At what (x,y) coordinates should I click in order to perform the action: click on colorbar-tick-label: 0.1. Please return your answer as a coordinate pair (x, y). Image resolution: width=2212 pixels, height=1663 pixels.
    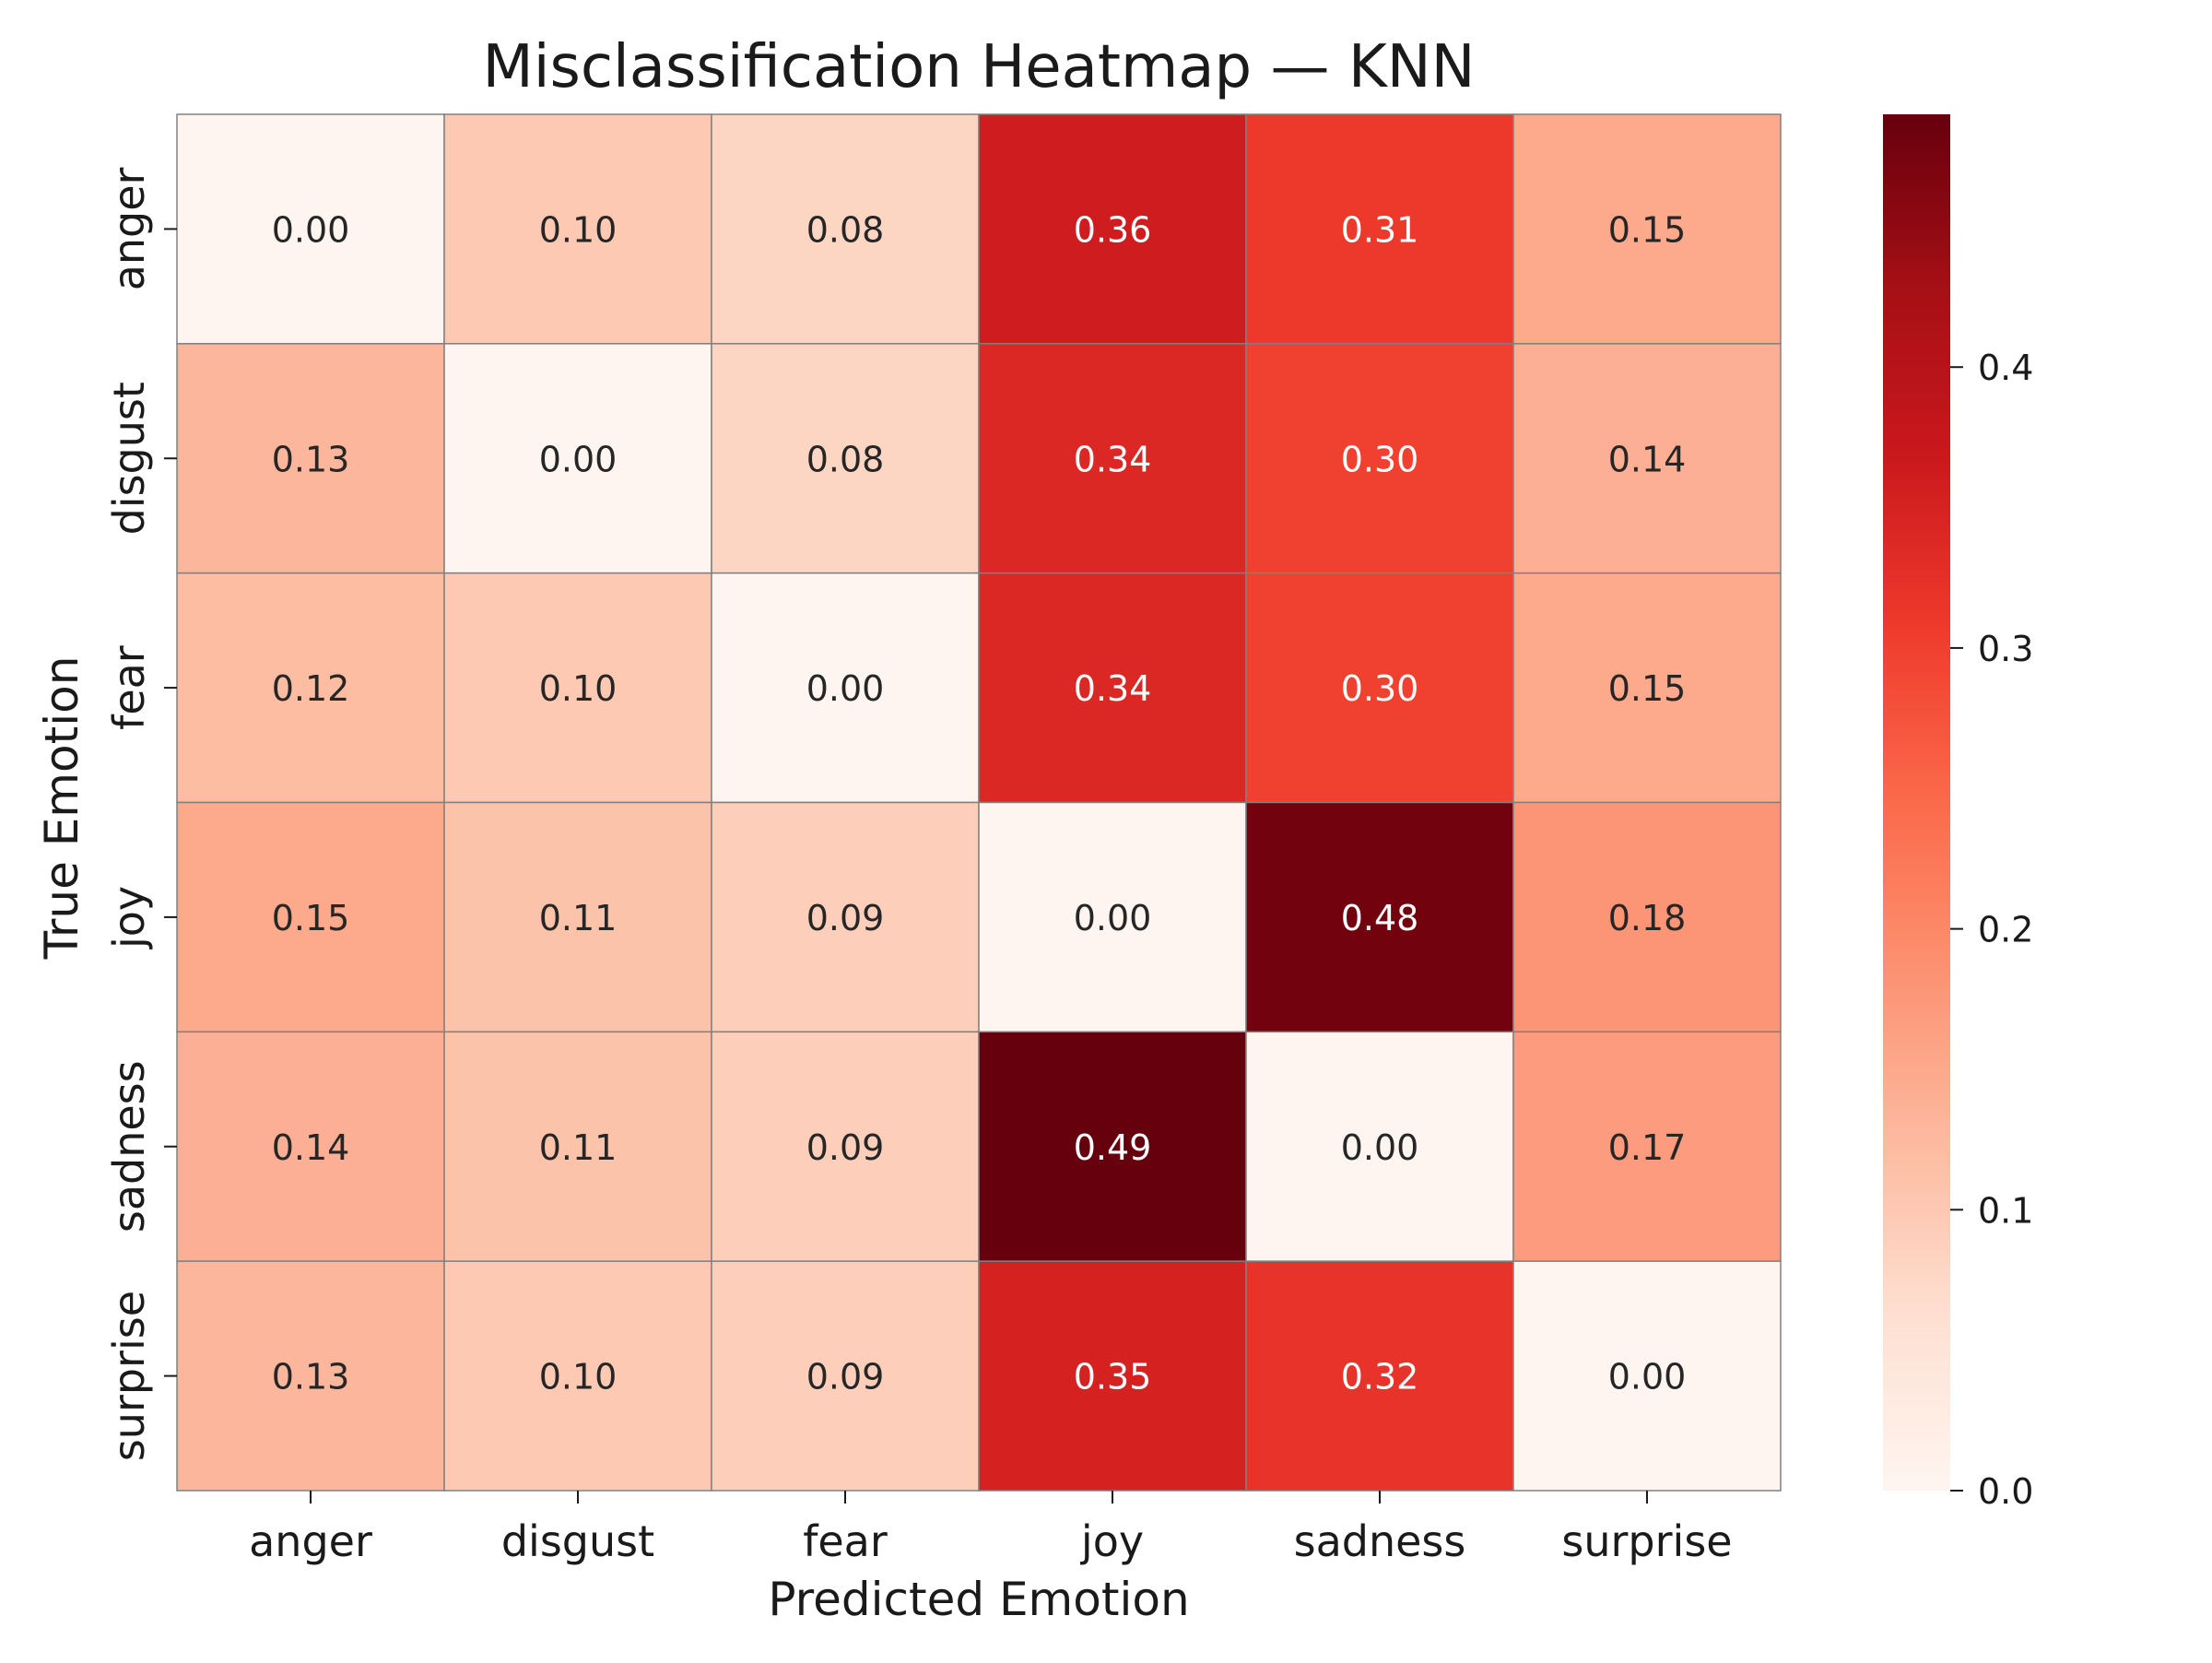
    Looking at the image, I should click on (2005, 1210).